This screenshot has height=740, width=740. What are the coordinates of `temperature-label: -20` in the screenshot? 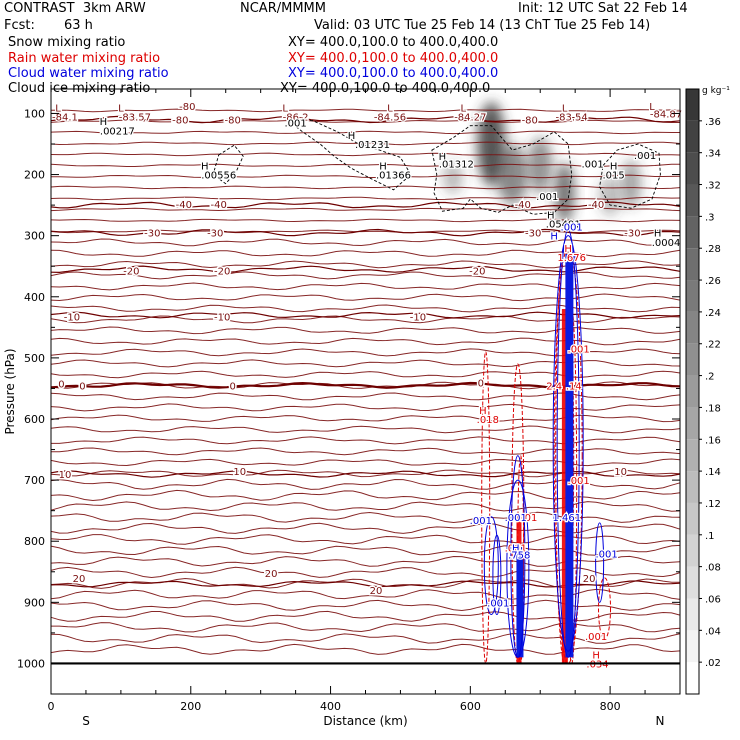 It's located at (477, 272).